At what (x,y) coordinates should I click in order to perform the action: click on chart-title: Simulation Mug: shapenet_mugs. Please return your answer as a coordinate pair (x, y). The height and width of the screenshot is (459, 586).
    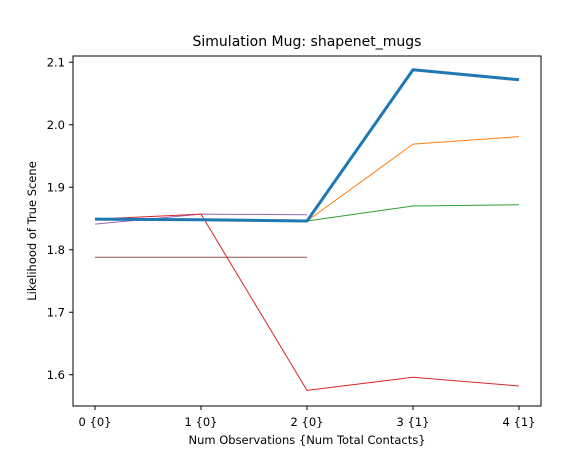
    Looking at the image, I should click on (307, 42).